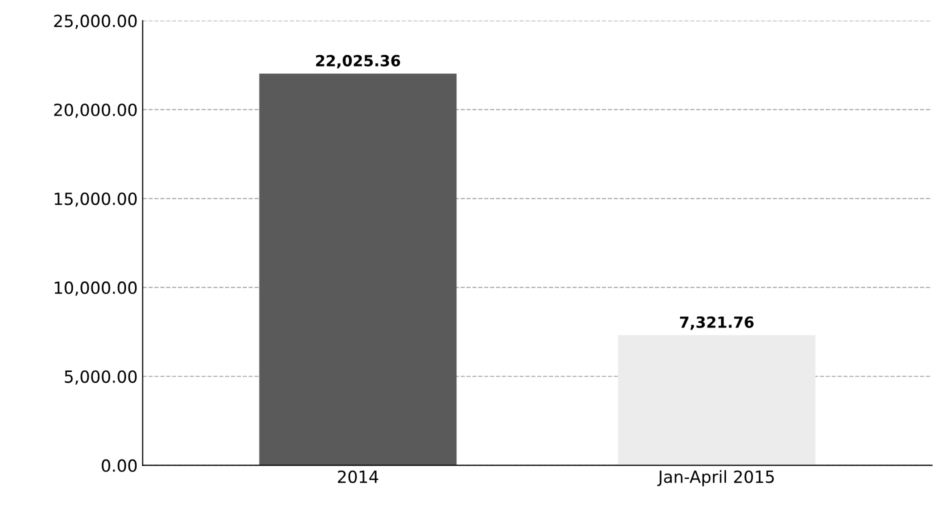 Image resolution: width=951 pixels, height=517 pixels. I want to click on y-tick-label: 20,000.00, so click(95, 111).